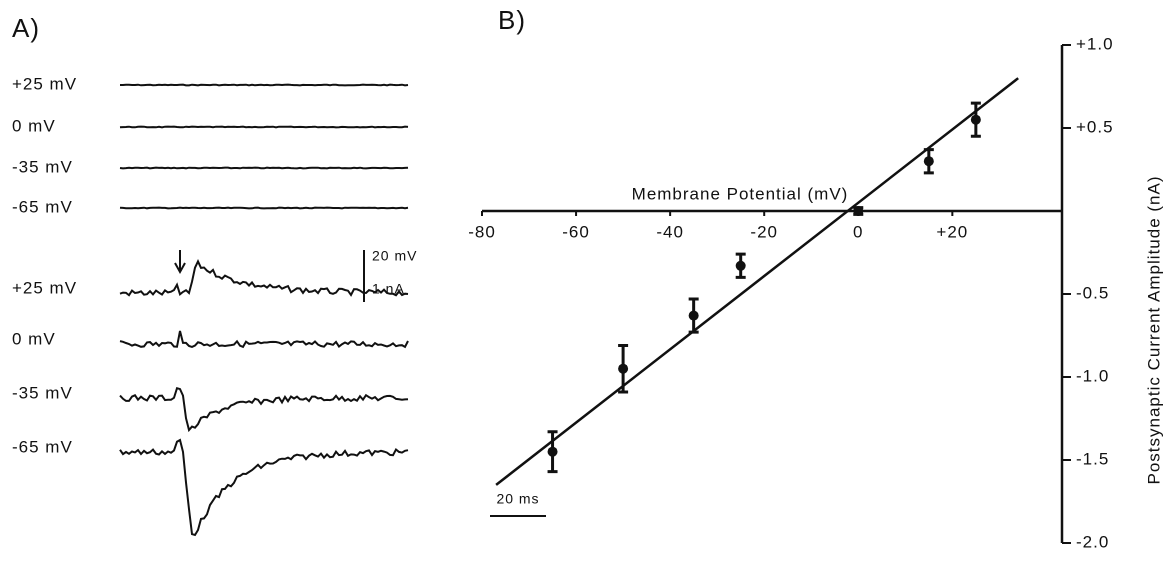 This screenshot has height=583, width=1170. I want to click on y-axis-label: Postsynaptic Current Amplitude (nA), so click(1153, 329).